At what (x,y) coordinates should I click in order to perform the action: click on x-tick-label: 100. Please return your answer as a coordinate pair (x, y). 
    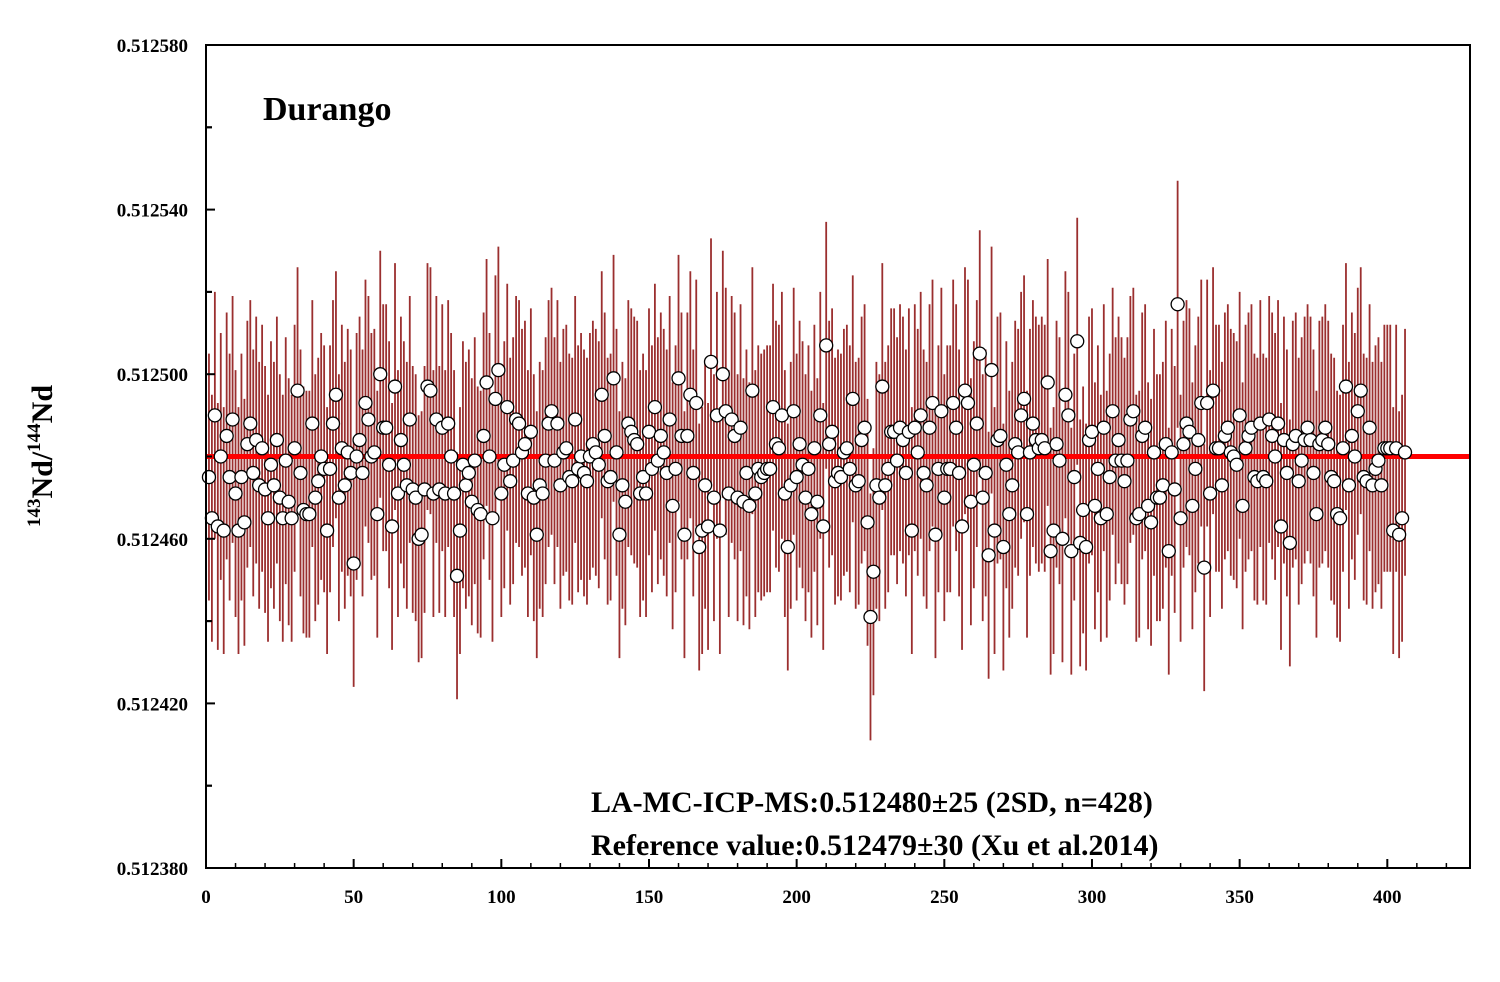
    Looking at the image, I should click on (501, 897).